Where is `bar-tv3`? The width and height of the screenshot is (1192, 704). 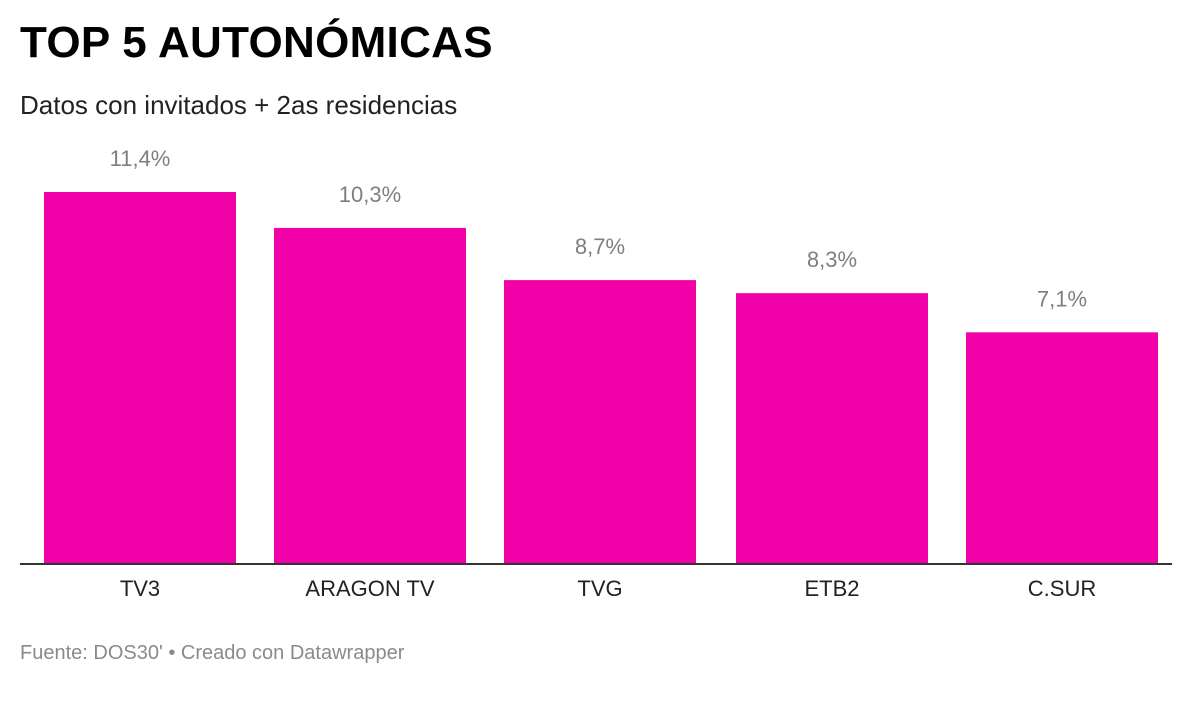
bar-tv3 is located at coordinates (140, 378).